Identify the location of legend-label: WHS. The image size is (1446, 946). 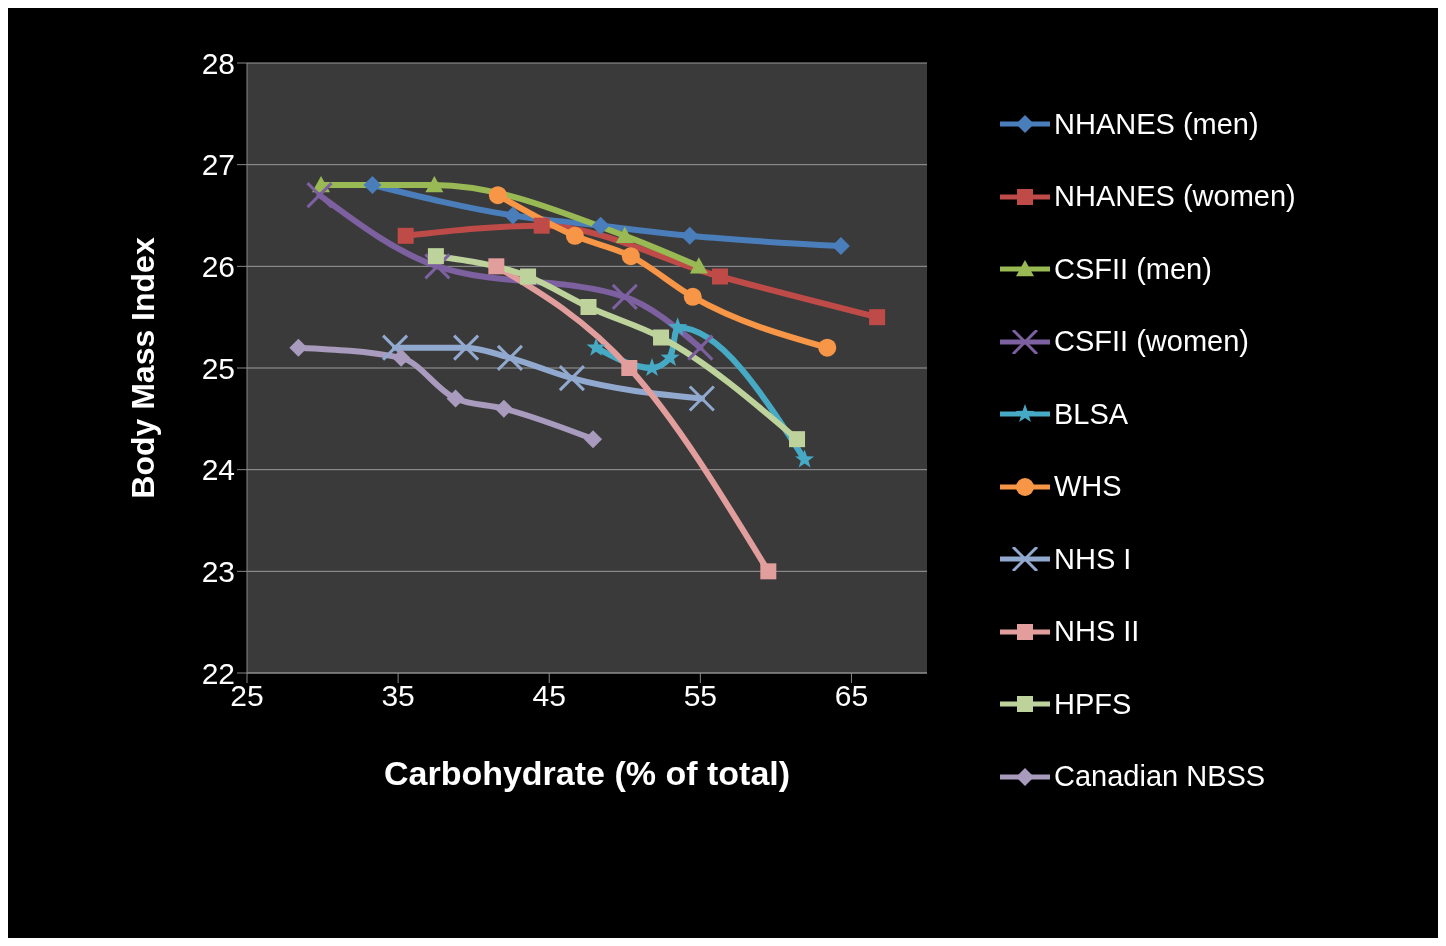
(1088, 487).